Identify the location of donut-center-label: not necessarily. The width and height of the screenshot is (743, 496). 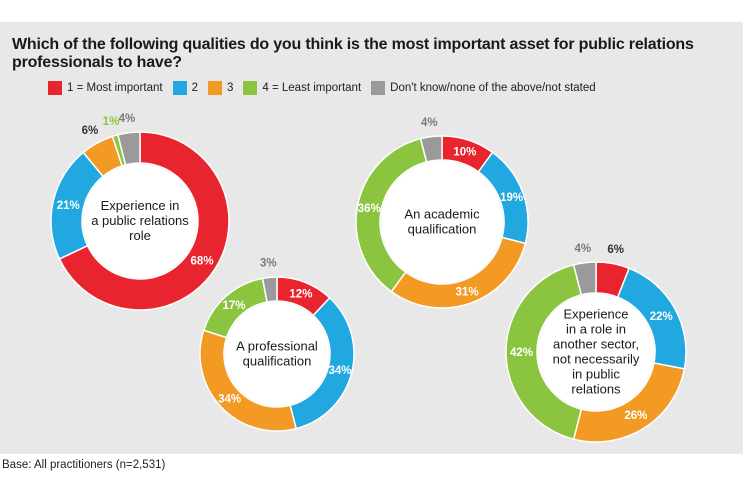
(596, 359).